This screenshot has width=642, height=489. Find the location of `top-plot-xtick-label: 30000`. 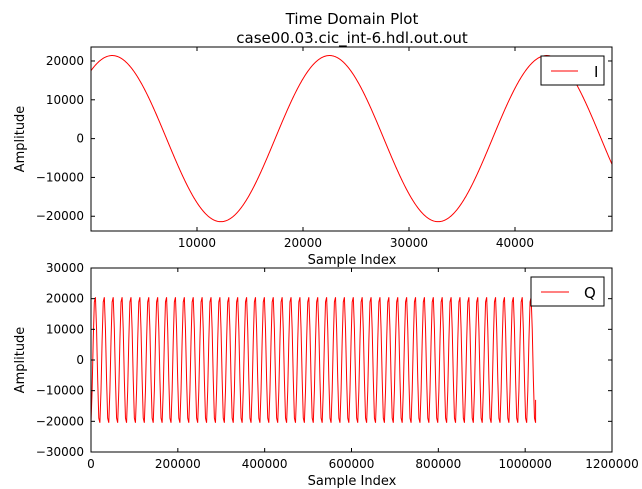

top-plot-xtick-label: 30000 is located at coordinates (409, 243).